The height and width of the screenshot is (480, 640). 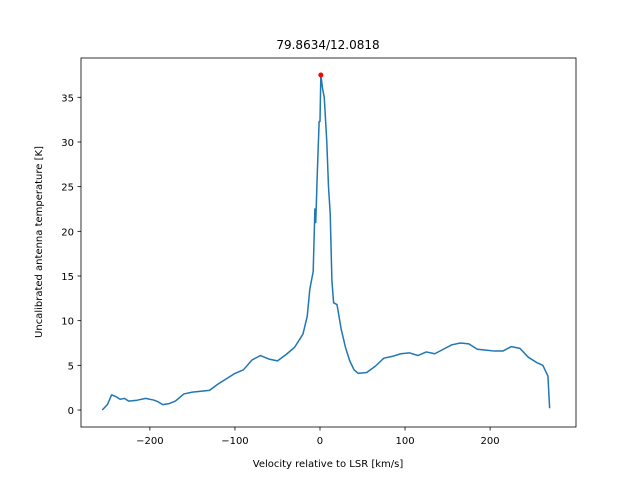 What do you see at coordinates (39, 242) in the screenshot?
I see `y-axis-label: Uncalibrated antenna temperature [K]` at bounding box center [39, 242].